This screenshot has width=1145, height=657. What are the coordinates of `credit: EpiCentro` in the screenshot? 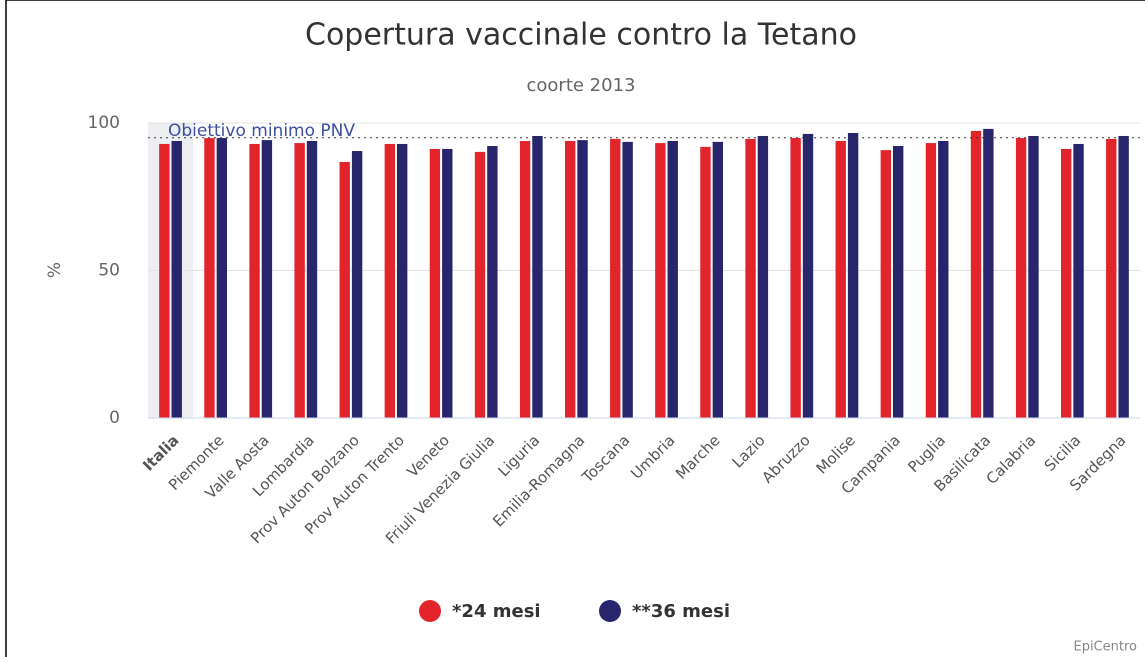 It's located at (1105, 647).